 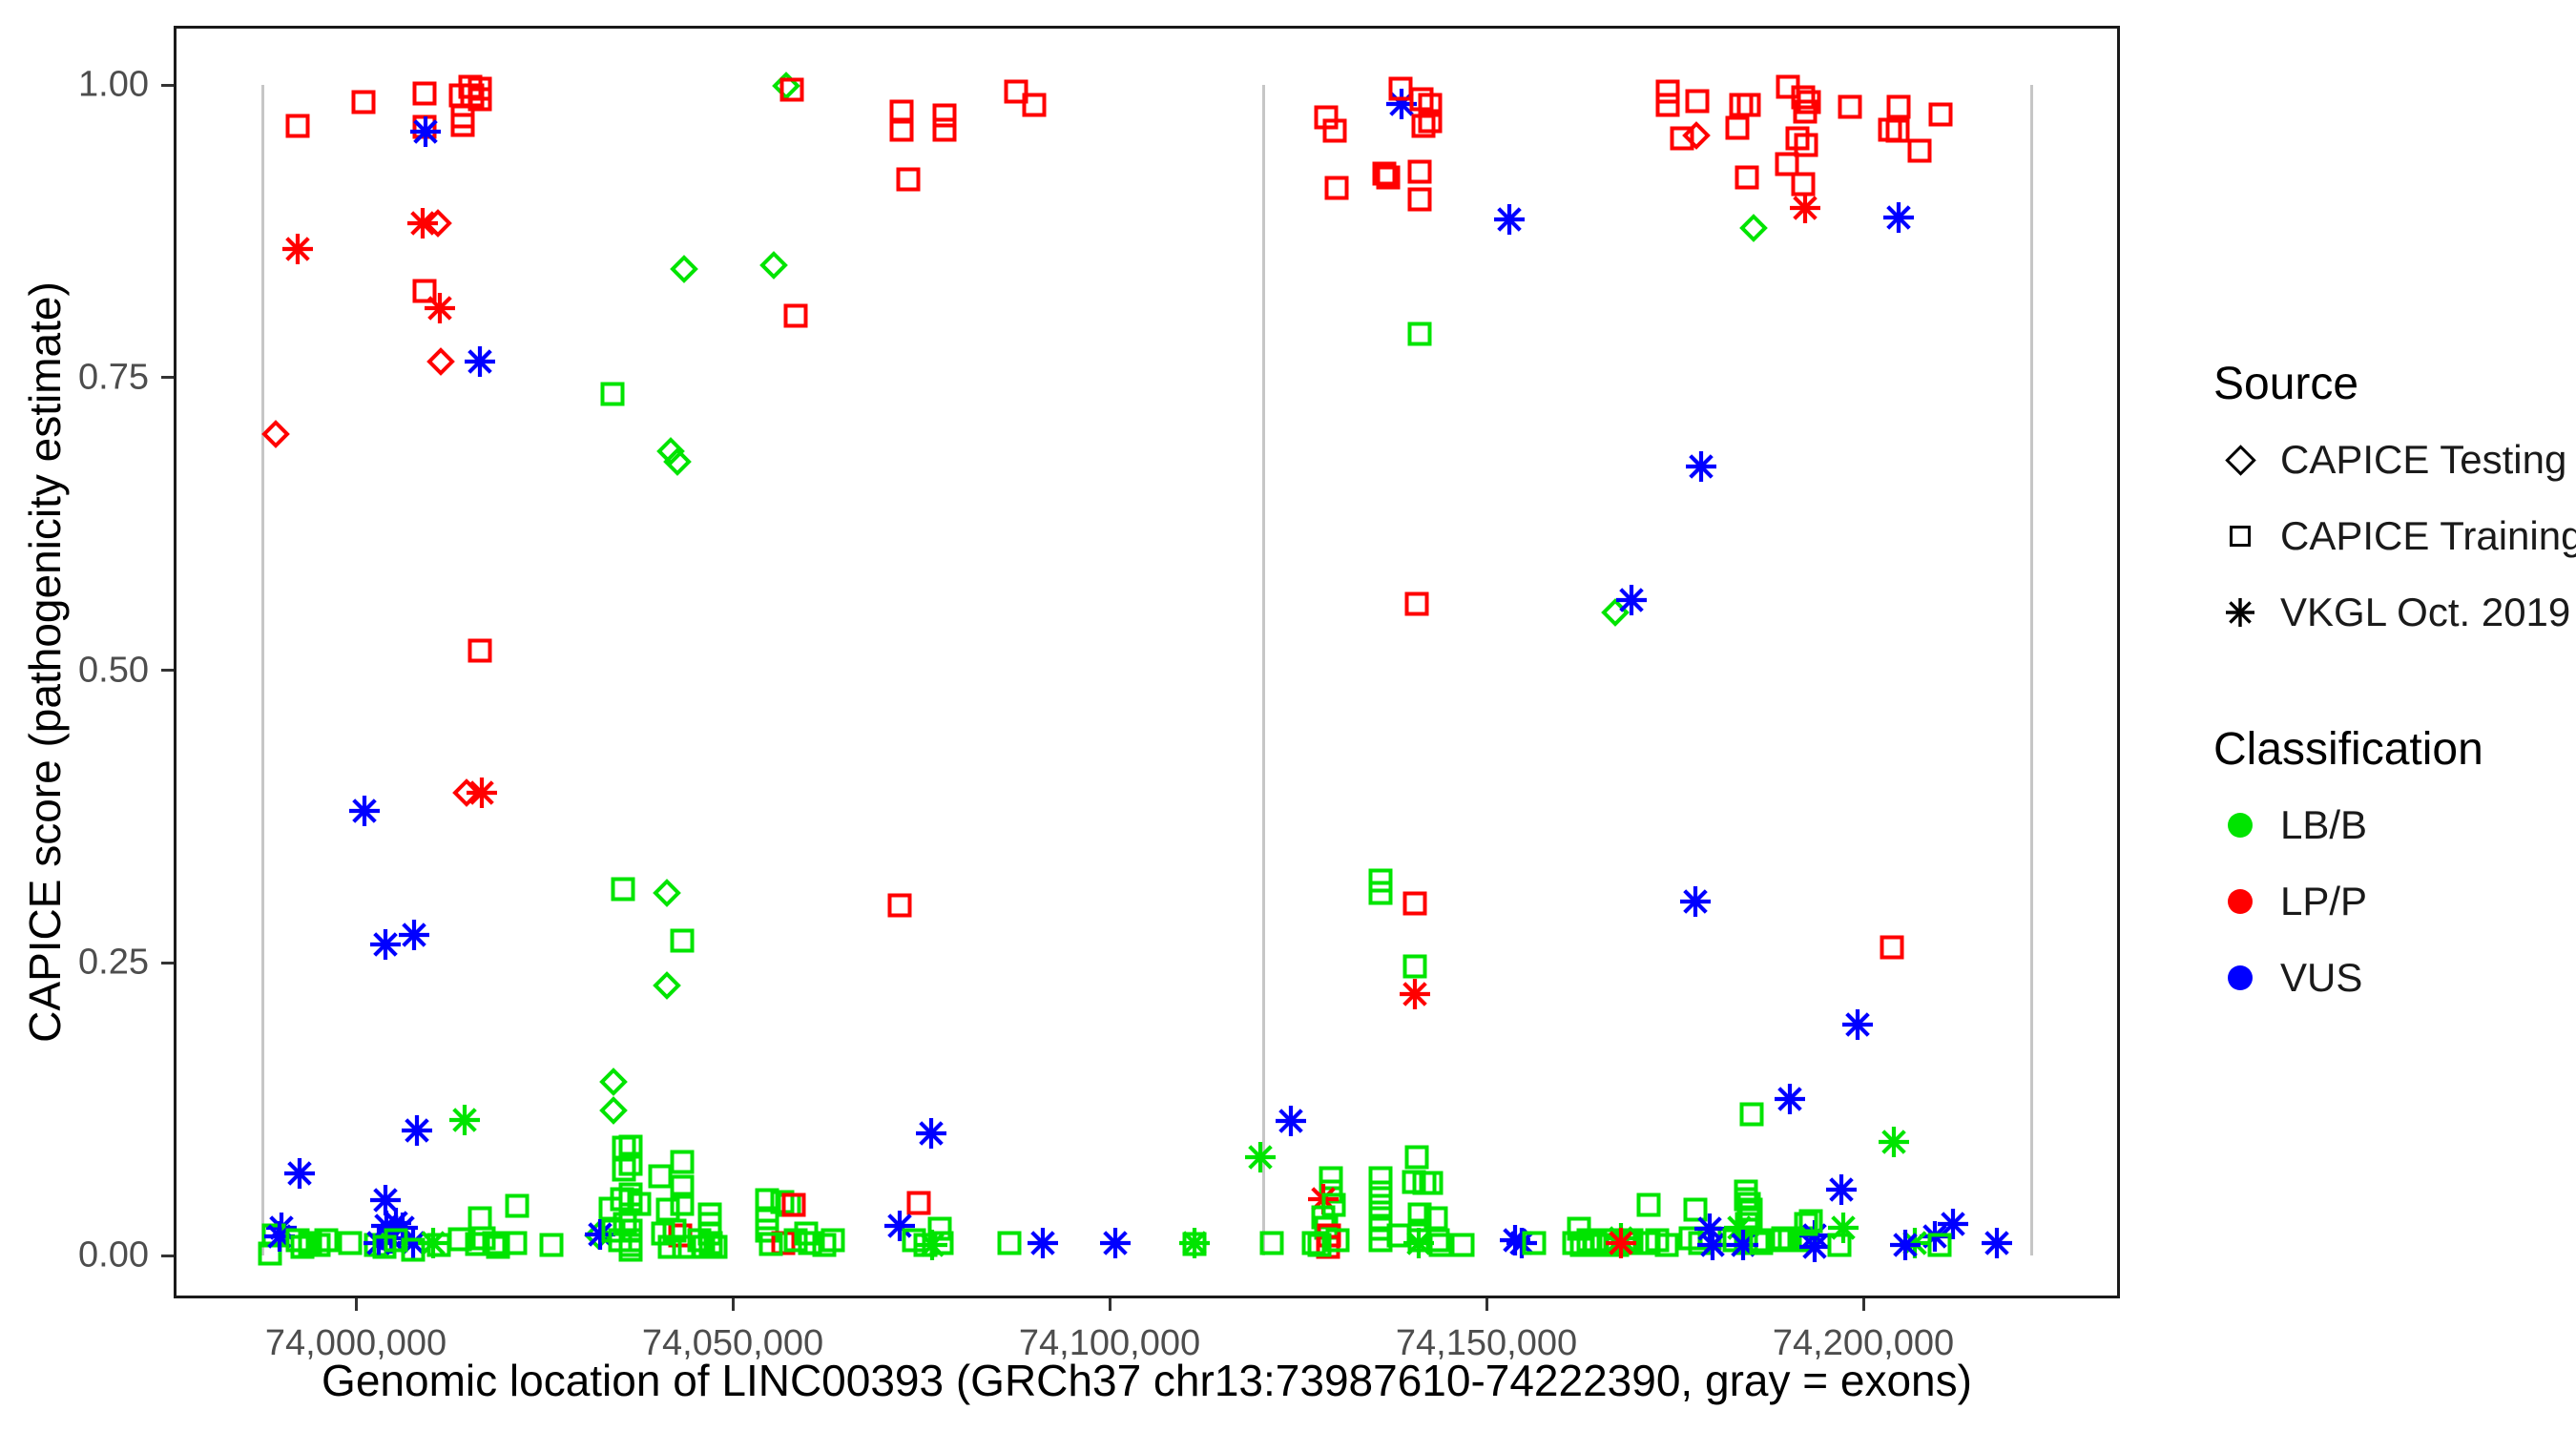 I want to click on legend-label: LP/P, so click(x=2324, y=901).